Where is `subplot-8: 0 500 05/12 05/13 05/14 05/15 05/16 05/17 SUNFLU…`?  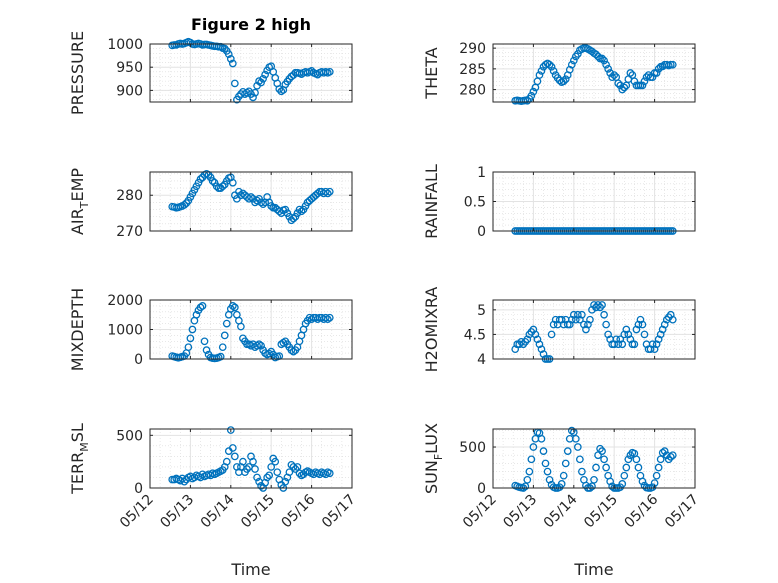 subplot-8: 0 500 05/12 05/13 05/14 05/15 05/16 05/17 SUNFLU… is located at coordinates (562, 477).